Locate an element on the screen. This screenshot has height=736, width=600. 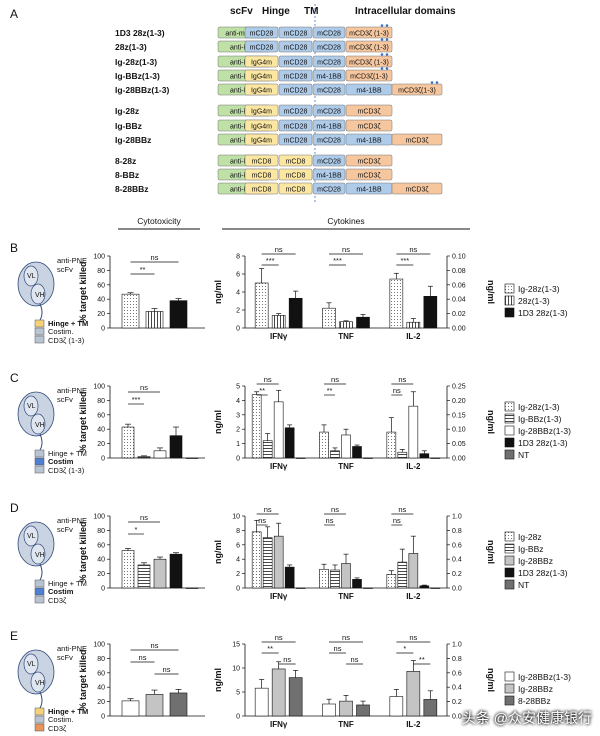
x-category-label: IL-2 is located at coordinates (413, 596).